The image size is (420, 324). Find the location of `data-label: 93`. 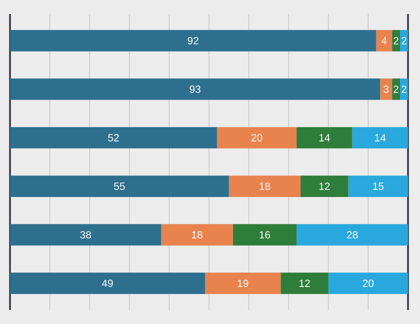

data-label: 93 is located at coordinates (195, 89).